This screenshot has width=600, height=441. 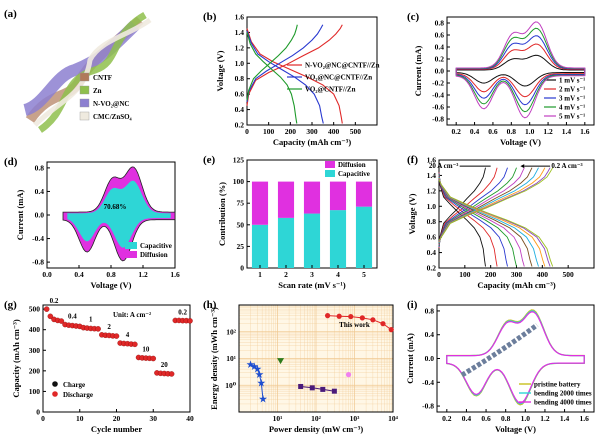 I want to click on rate-label: 20, so click(x=165, y=365).